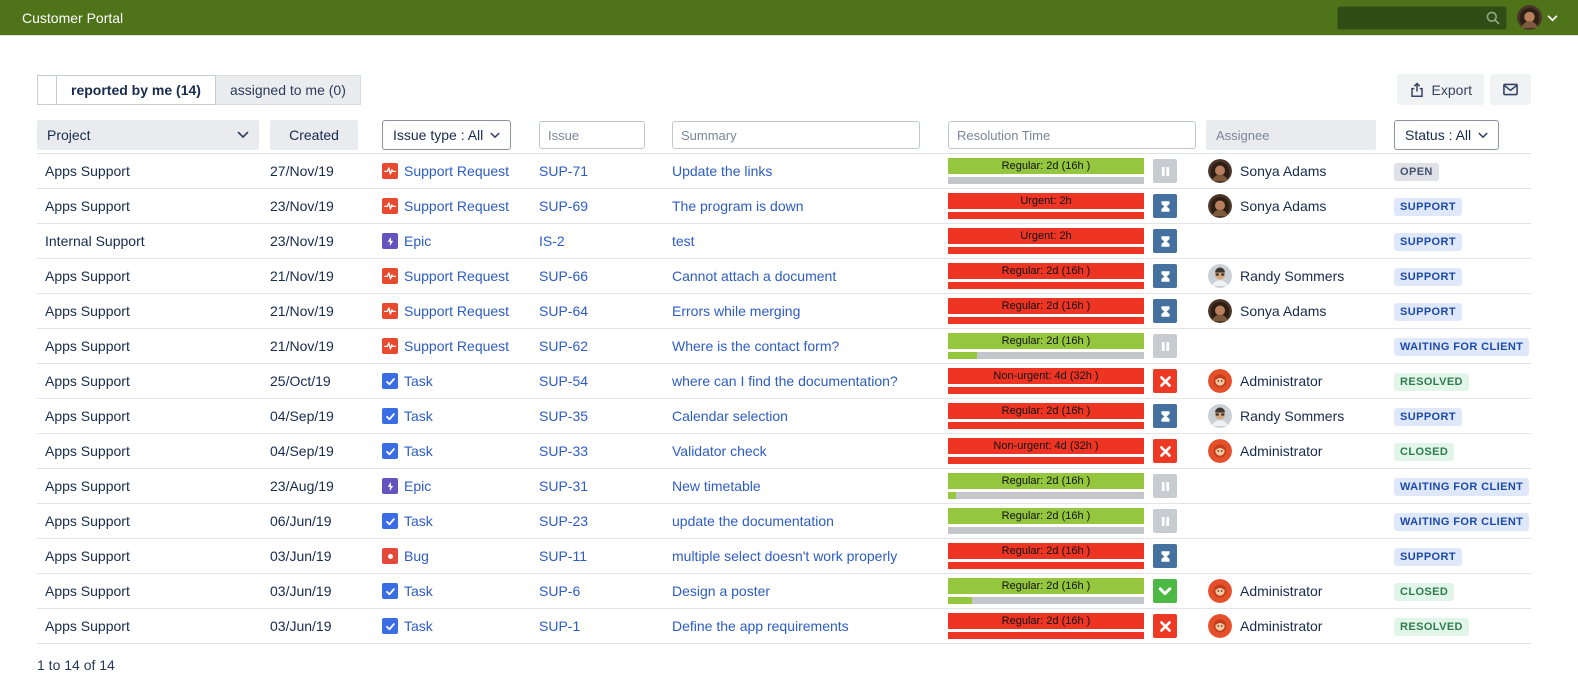 The image size is (1578, 693). What do you see at coordinates (760, 626) in the screenshot?
I see `issue-summary-link: Define the app requirements` at bounding box center [760, 626].